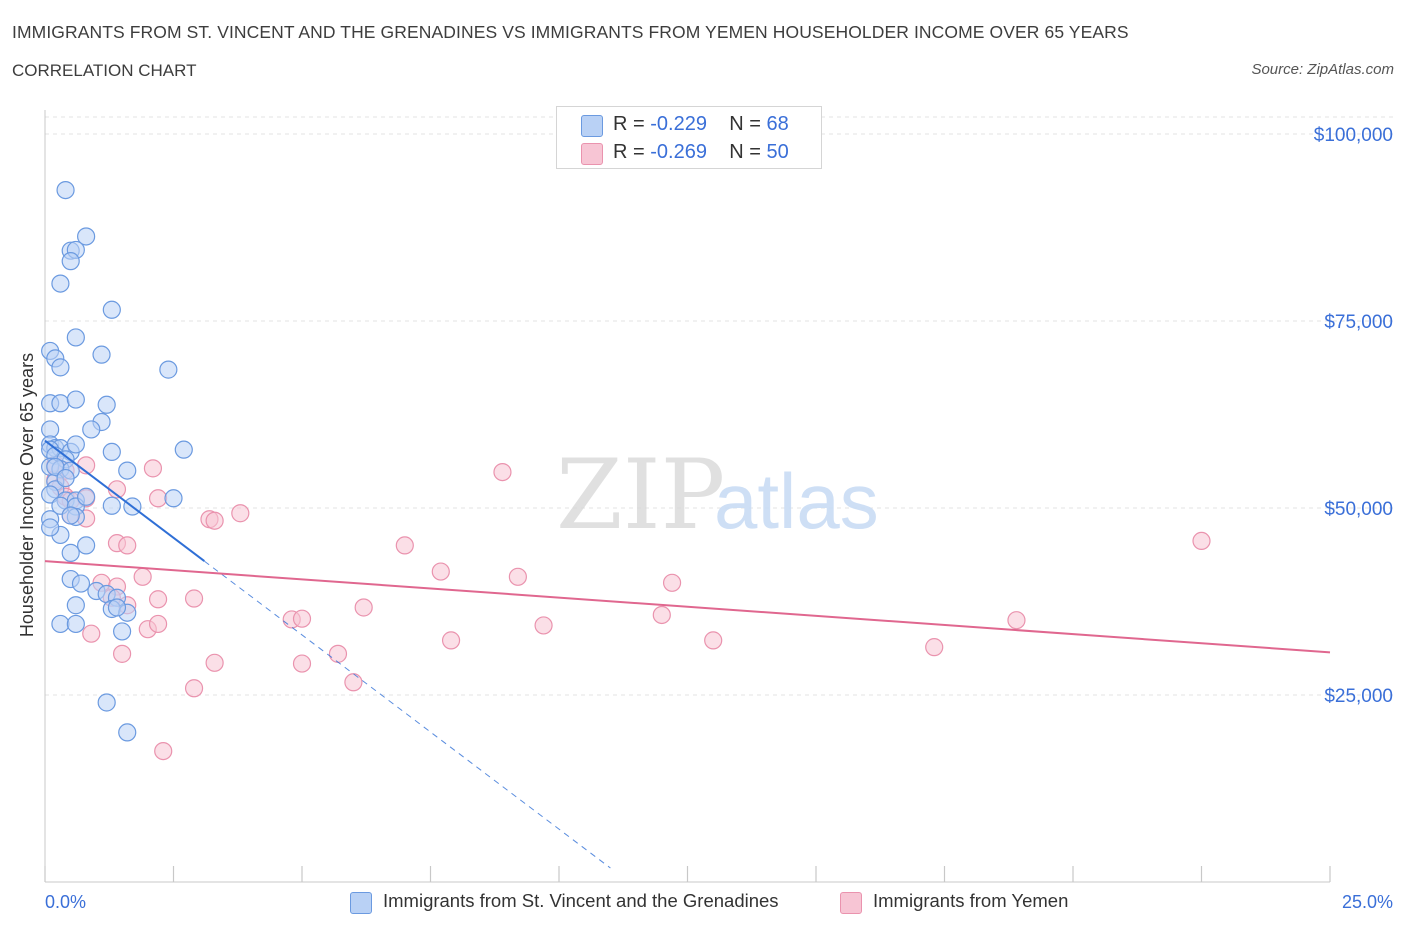  I want to click on watermark-zip: ZIP, so click(640, 495).